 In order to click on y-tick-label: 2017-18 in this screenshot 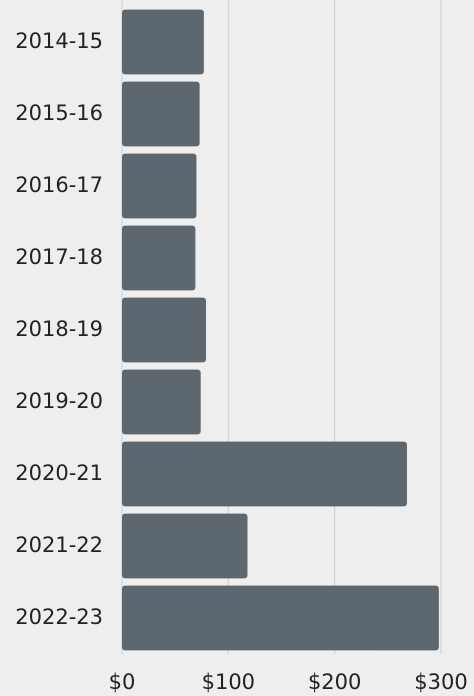, I will do `click(59, 257)`.